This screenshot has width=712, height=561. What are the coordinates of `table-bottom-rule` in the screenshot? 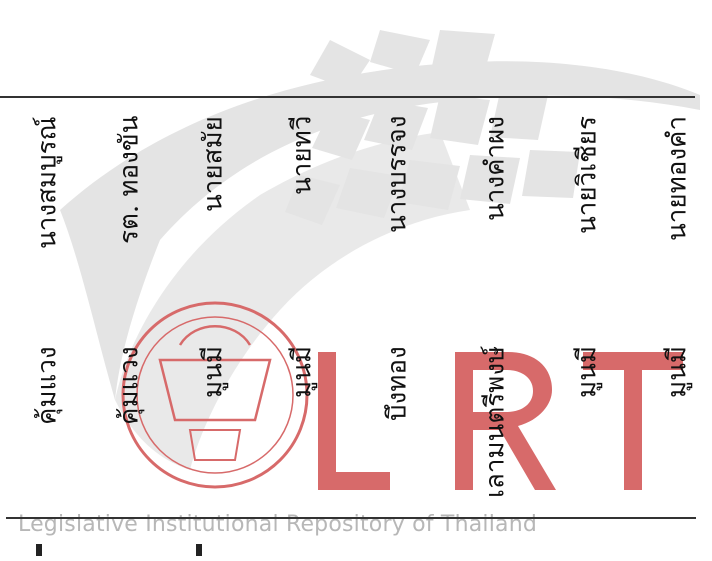 It's located at (351, 518).